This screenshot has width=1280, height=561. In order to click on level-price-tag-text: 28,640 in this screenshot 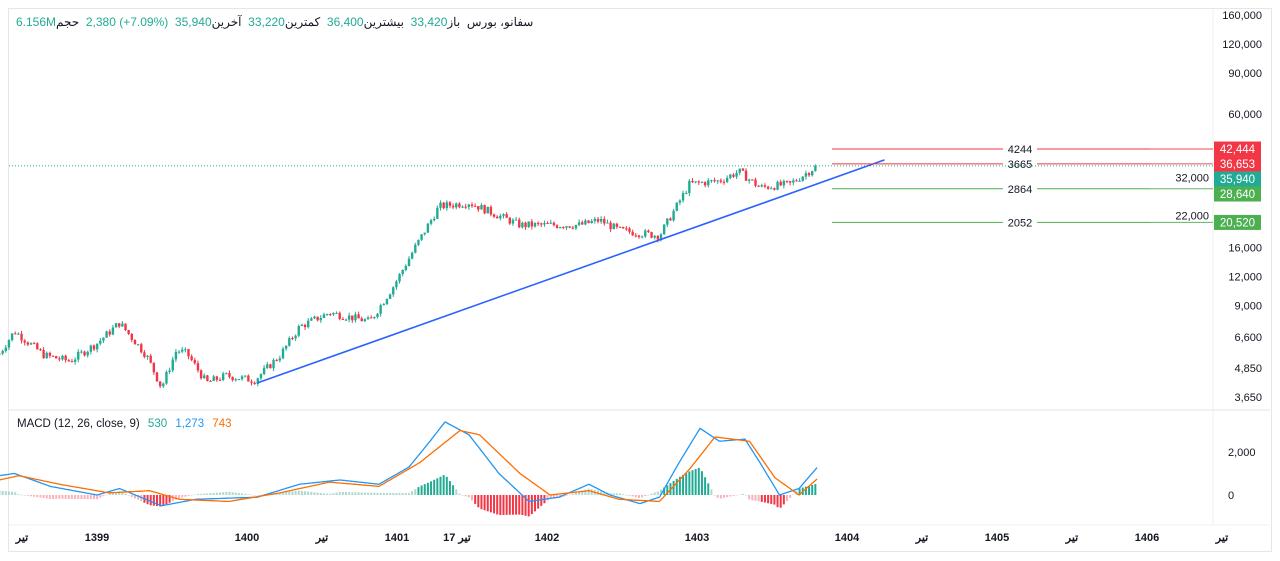, I will do `click(1237, 195)`.